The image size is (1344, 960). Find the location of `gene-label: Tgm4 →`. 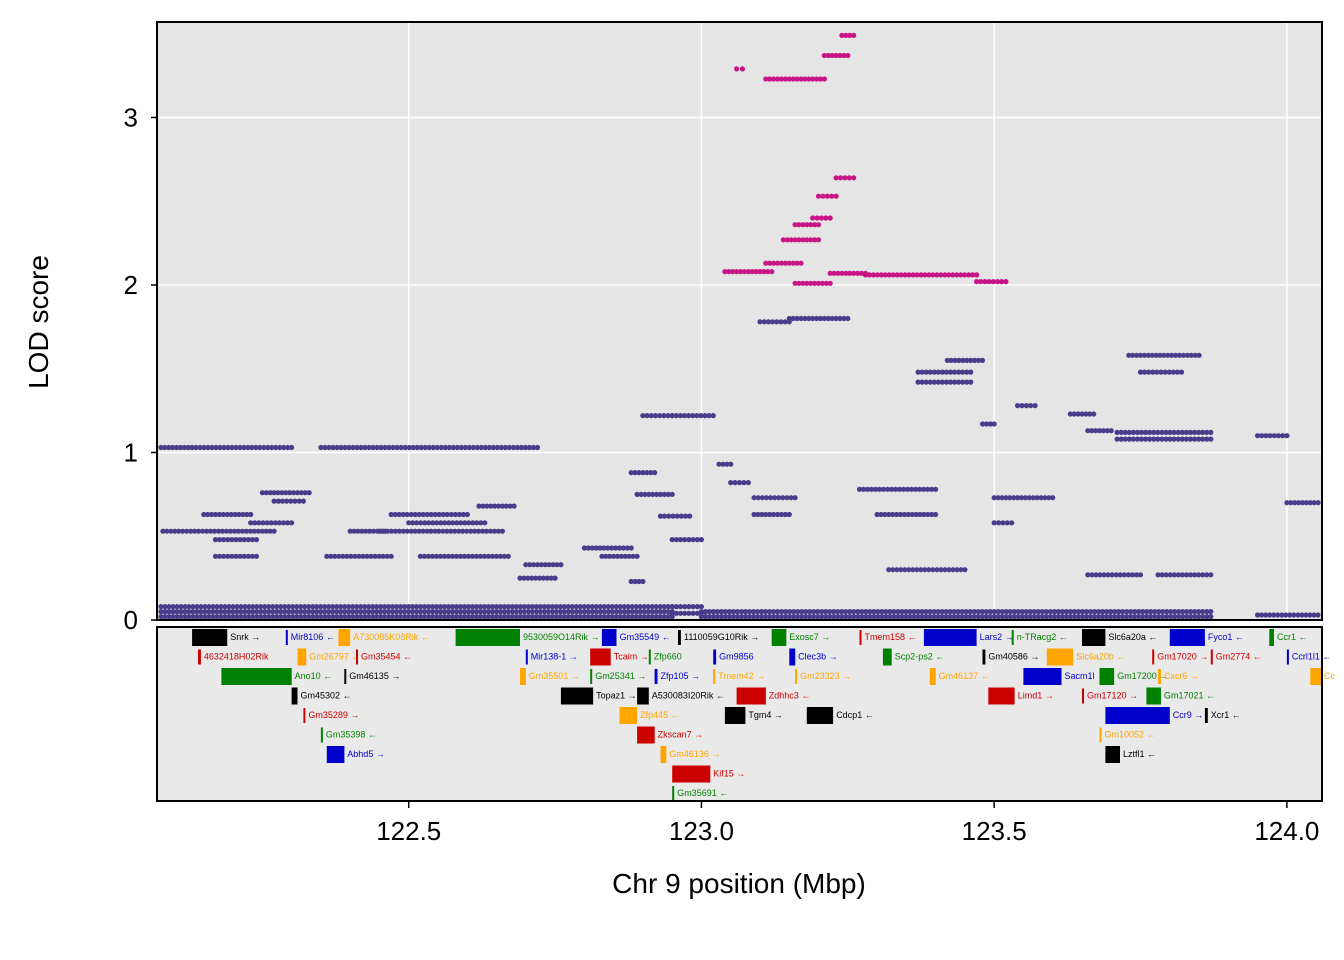

gene-label: Tgm4 → is located at coordinates (765, 715).